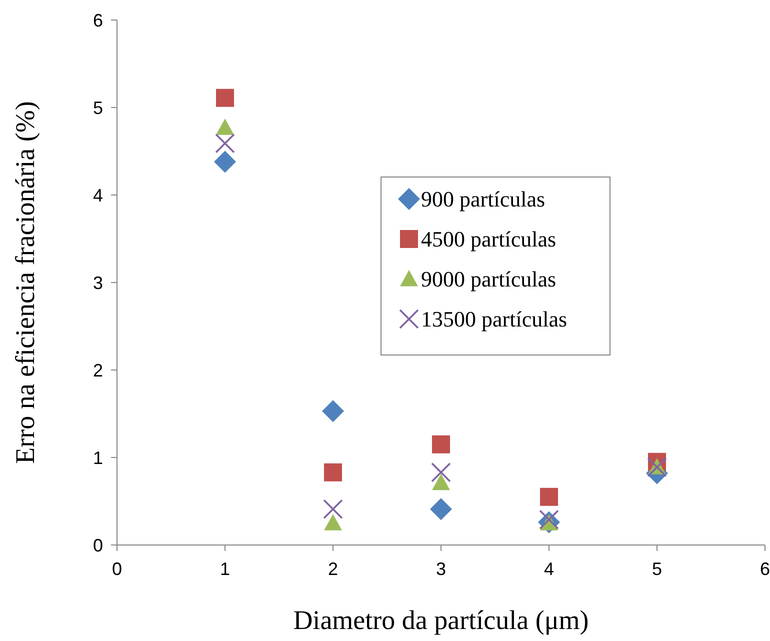 Image resolution: width=770 pixels, height=641 pixels. What do you see at coordinates (488, 239) in the screenshot?
I see `legend-label: 4500 partículas` at bounding box center [488, 239].